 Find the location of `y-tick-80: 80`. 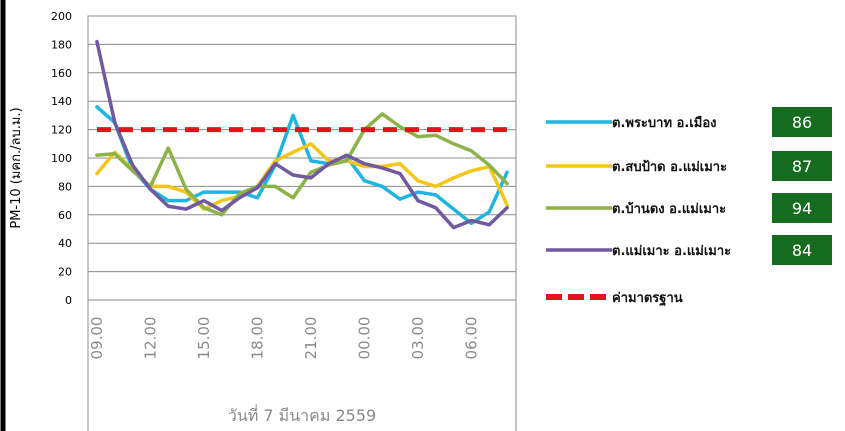

y-tick-80: 80 is located at coordinates (65, 186).